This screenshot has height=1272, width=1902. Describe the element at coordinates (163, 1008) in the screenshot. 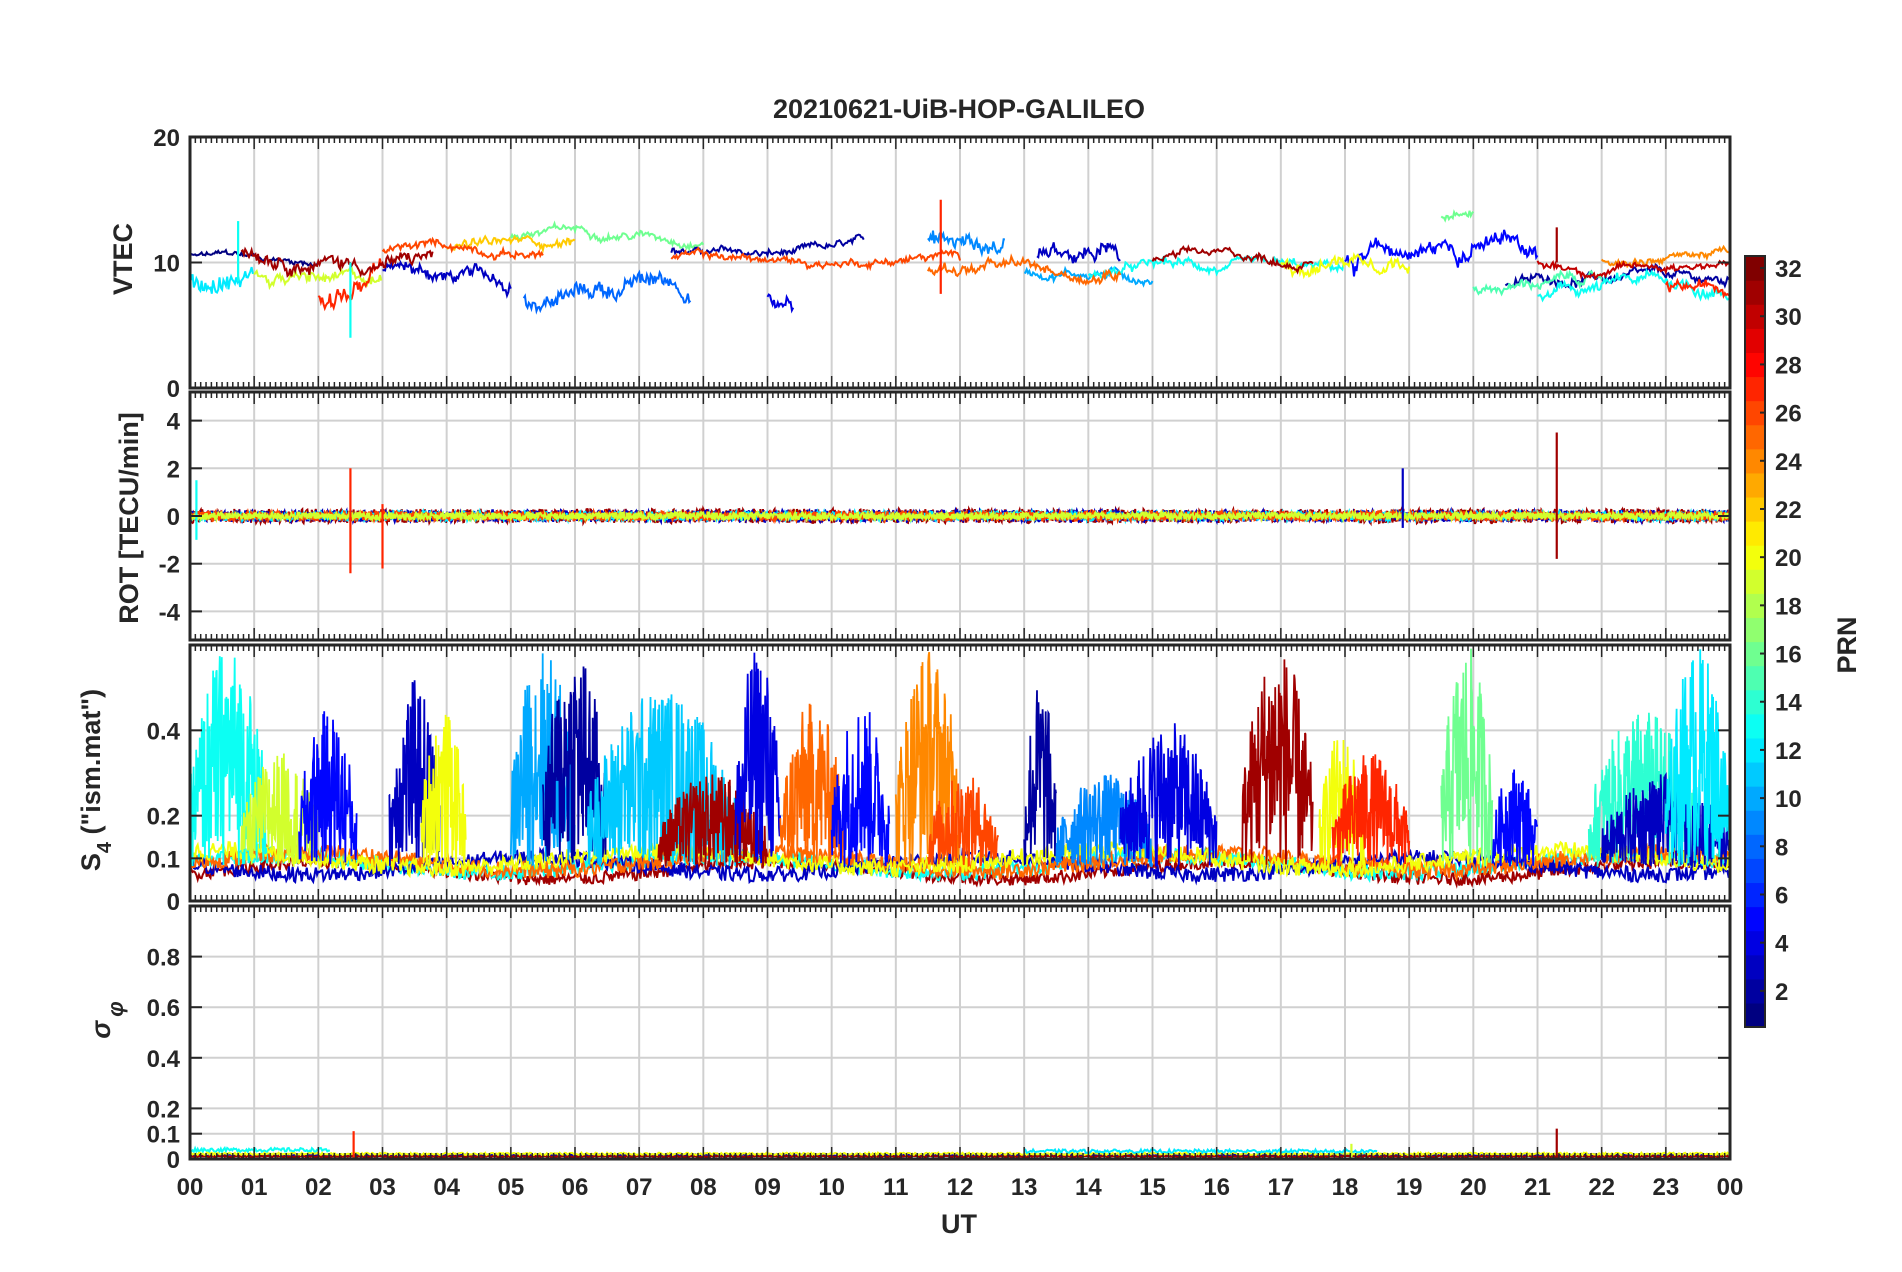

I see `sigma_phi-ytick-label: 0.6` at that location.